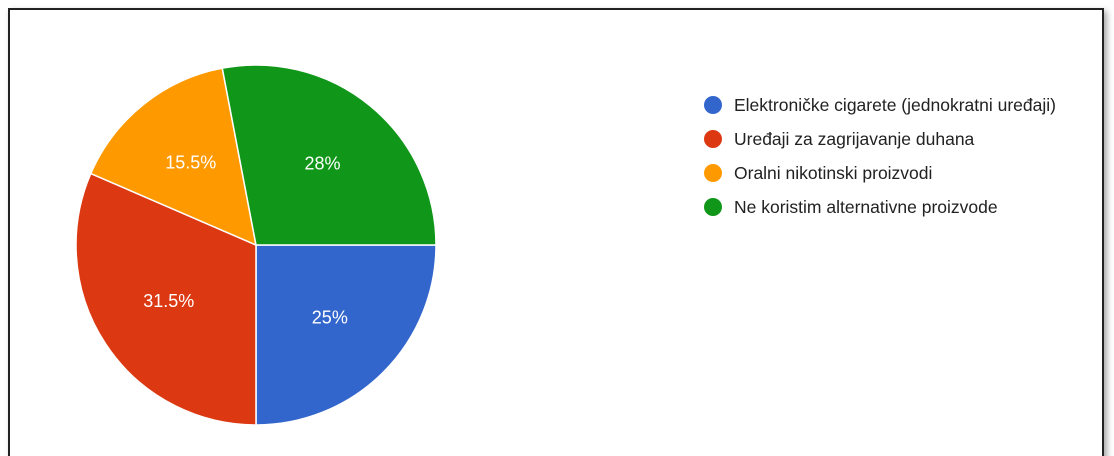 The image size is (1114, 456). Describe the element at coordinates (854, 139) in the screenshot. I see `legend-label: Uređaji za zagrijavanje duhana` at that location.